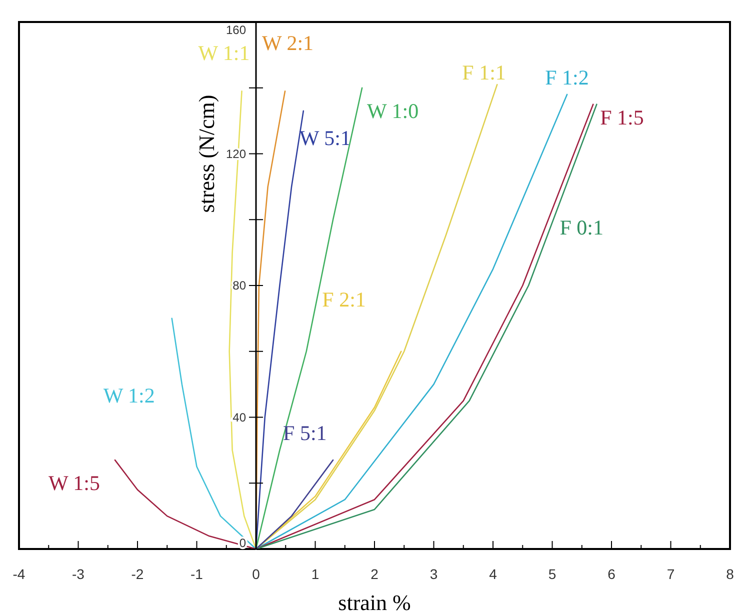  Describe the element at coordinates (305, 433) in the screenshot. I see `series-label: F 5:1` at that location.